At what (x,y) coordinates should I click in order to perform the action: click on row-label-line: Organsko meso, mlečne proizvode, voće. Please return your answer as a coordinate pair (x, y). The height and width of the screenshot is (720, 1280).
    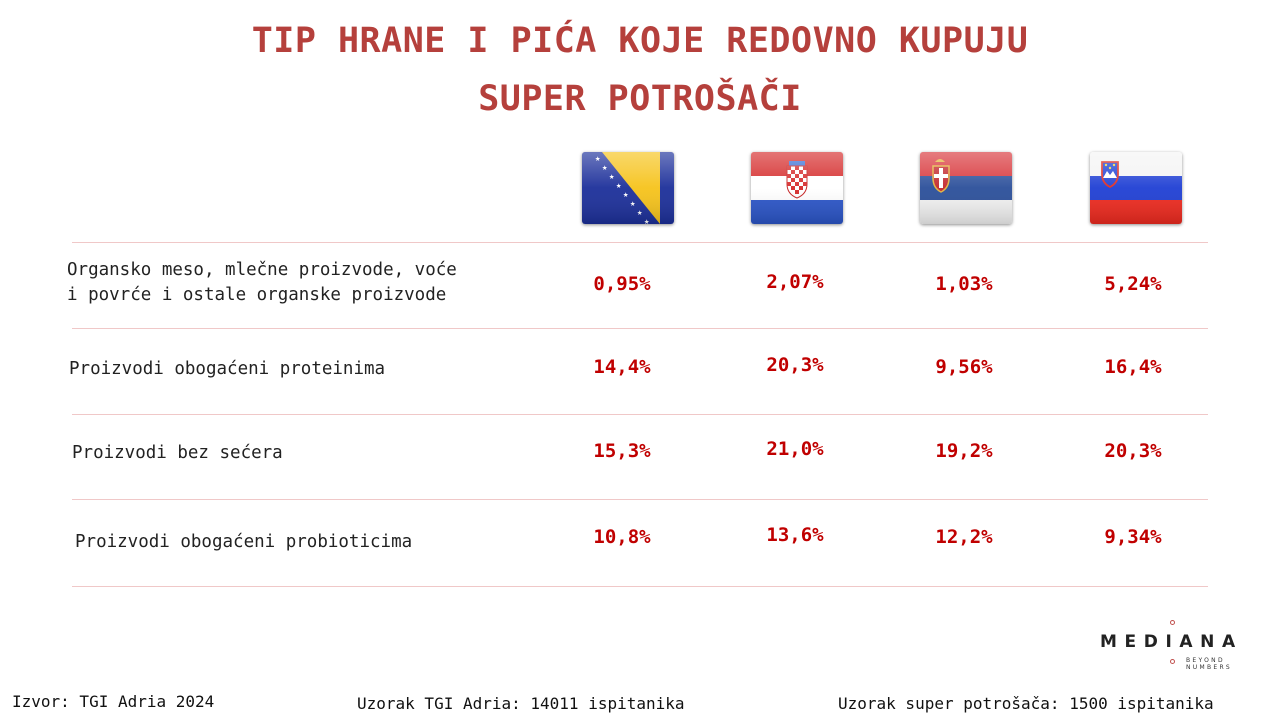
    Looking at the image, I should click on (262, 270).